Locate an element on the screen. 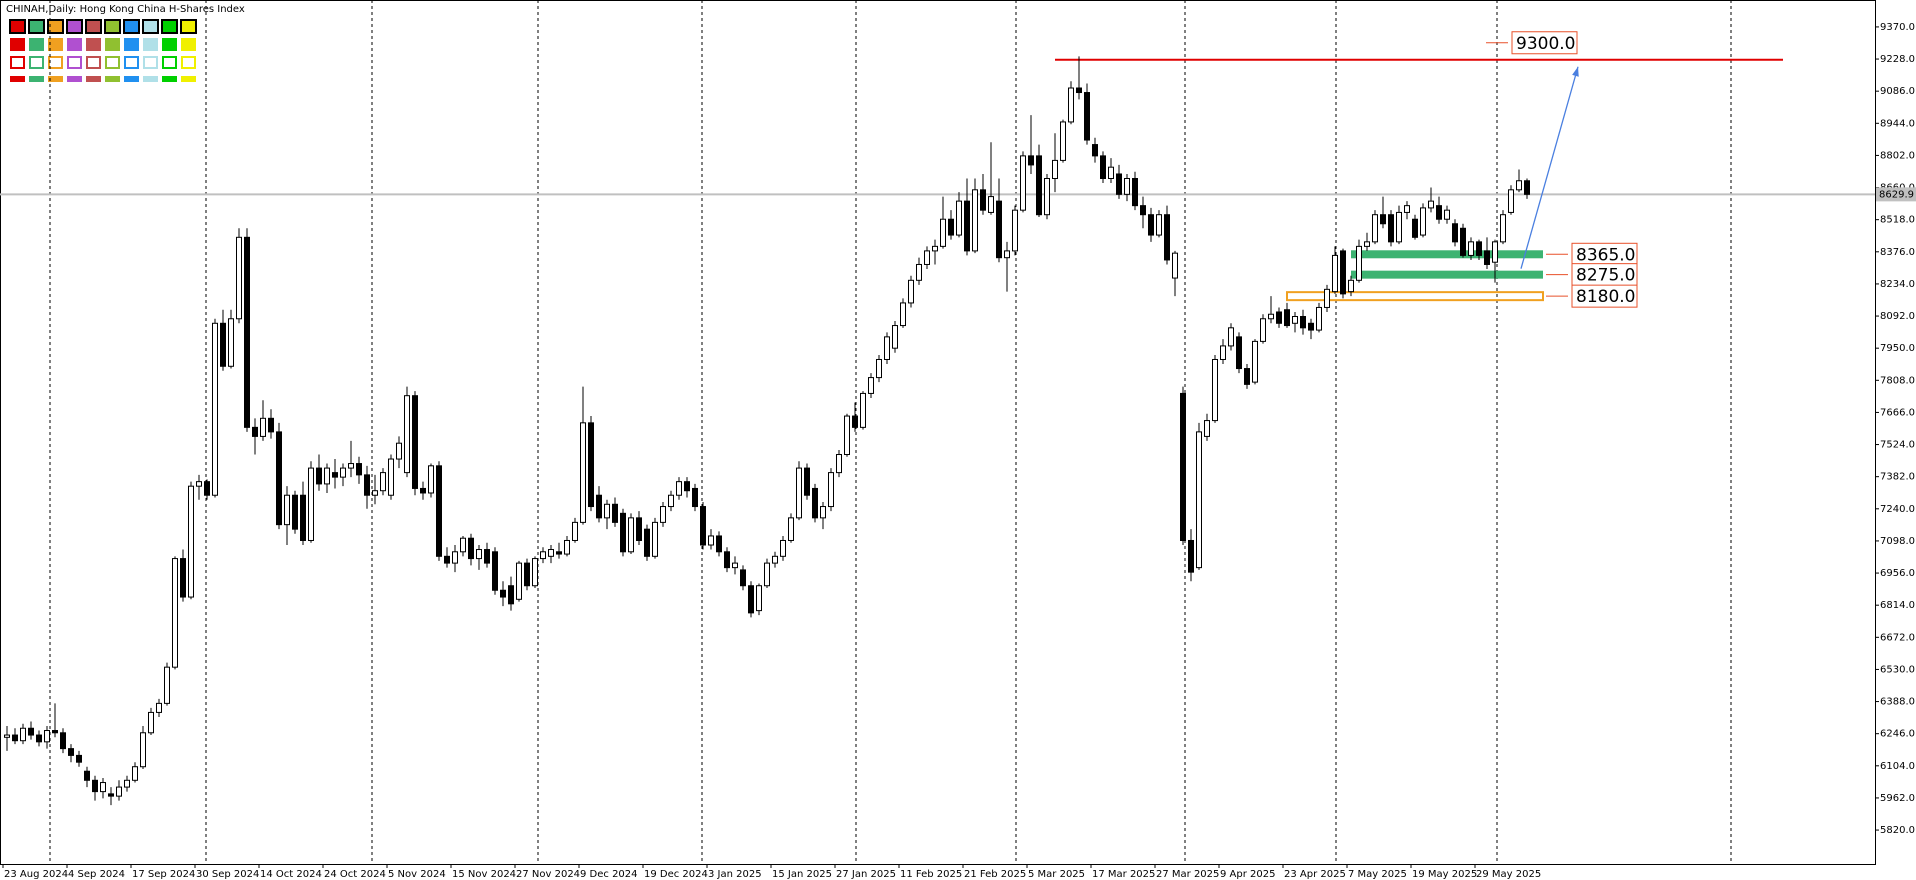 This screenshot has height=880, width=1916. y-tick-label: 8092.0 is located at coordinates (1897, 316).